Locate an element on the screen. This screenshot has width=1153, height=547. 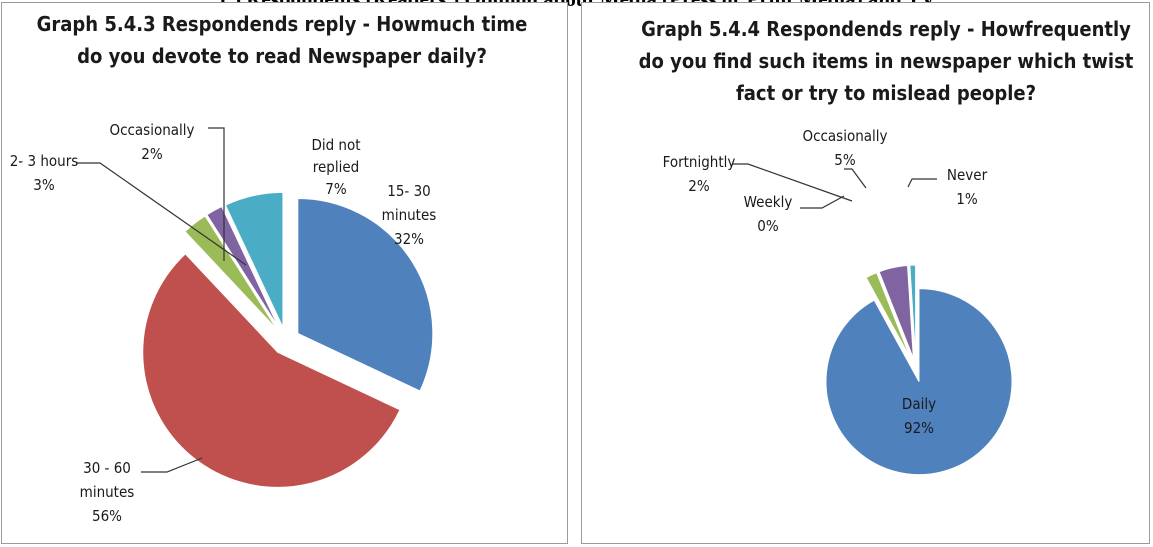
slice-value-label: 3% is located at coordinates (44, 185).